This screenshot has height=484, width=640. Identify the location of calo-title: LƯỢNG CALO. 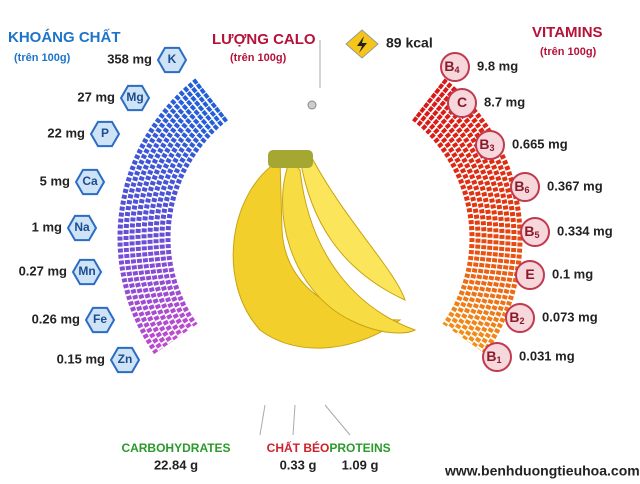
(264, 39).